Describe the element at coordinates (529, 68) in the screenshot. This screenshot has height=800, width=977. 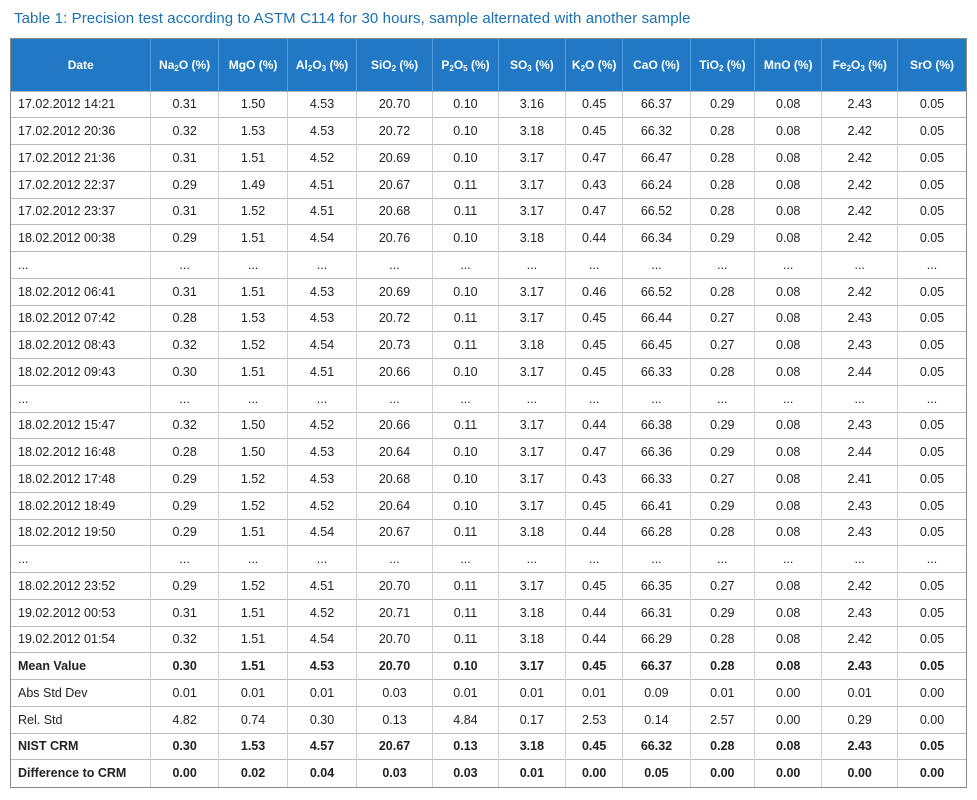
I see `header-subscript: 3` at that location.